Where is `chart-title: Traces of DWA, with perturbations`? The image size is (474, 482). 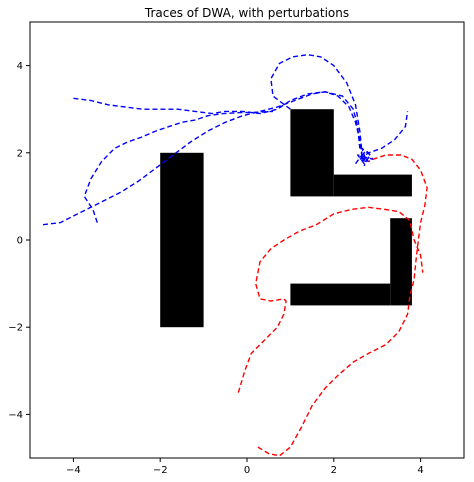 chart-title: Traces of DWA, with perturbations is located at coordinates (246, 13).